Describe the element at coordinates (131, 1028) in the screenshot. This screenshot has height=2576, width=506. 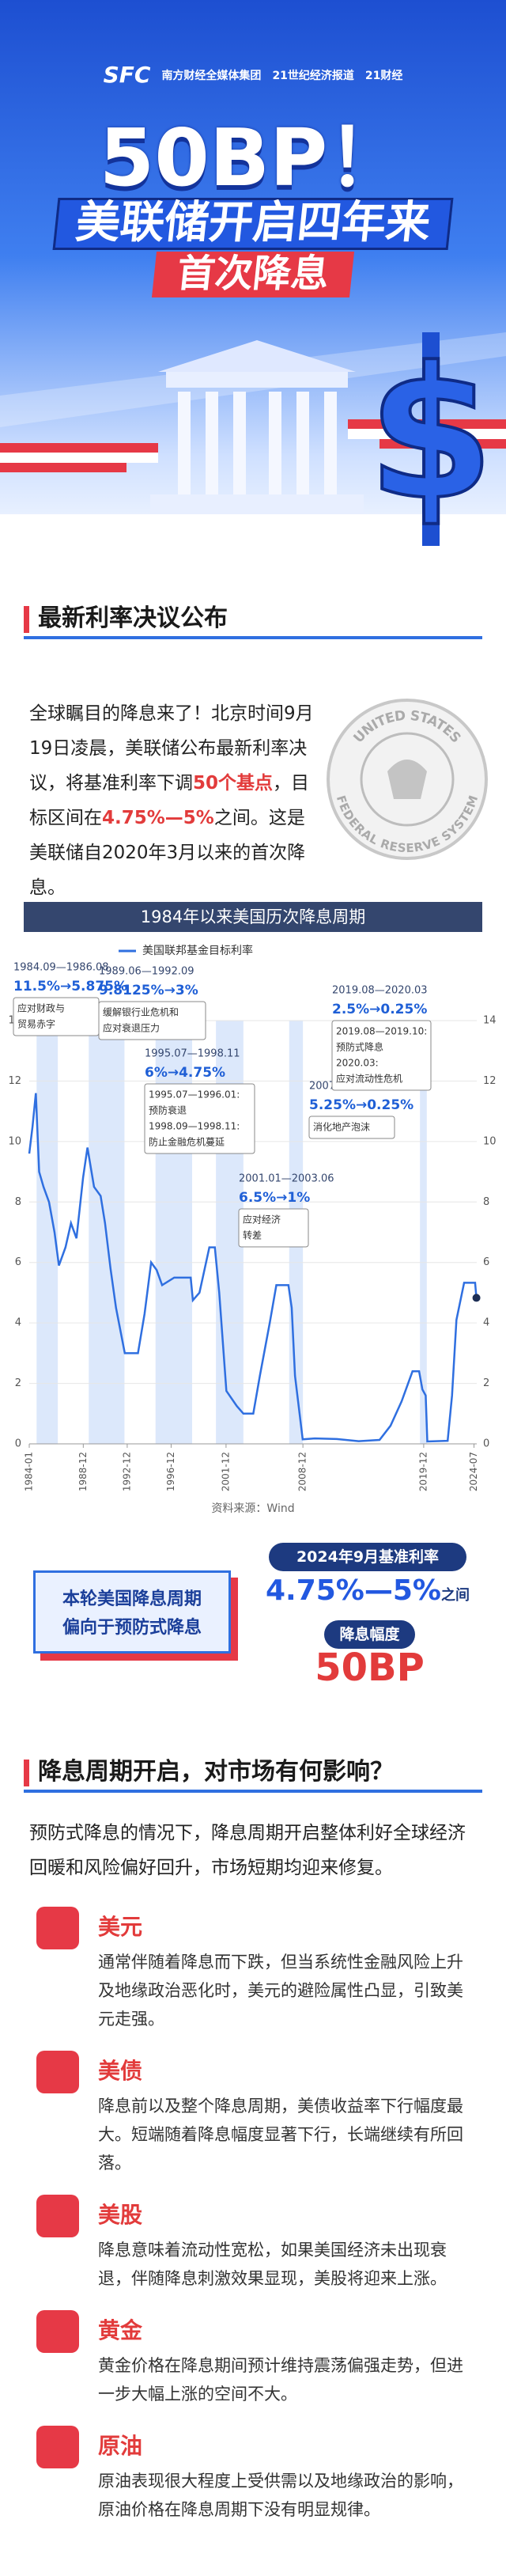
I see `cycle-note: 应对衰退压力` at that location.